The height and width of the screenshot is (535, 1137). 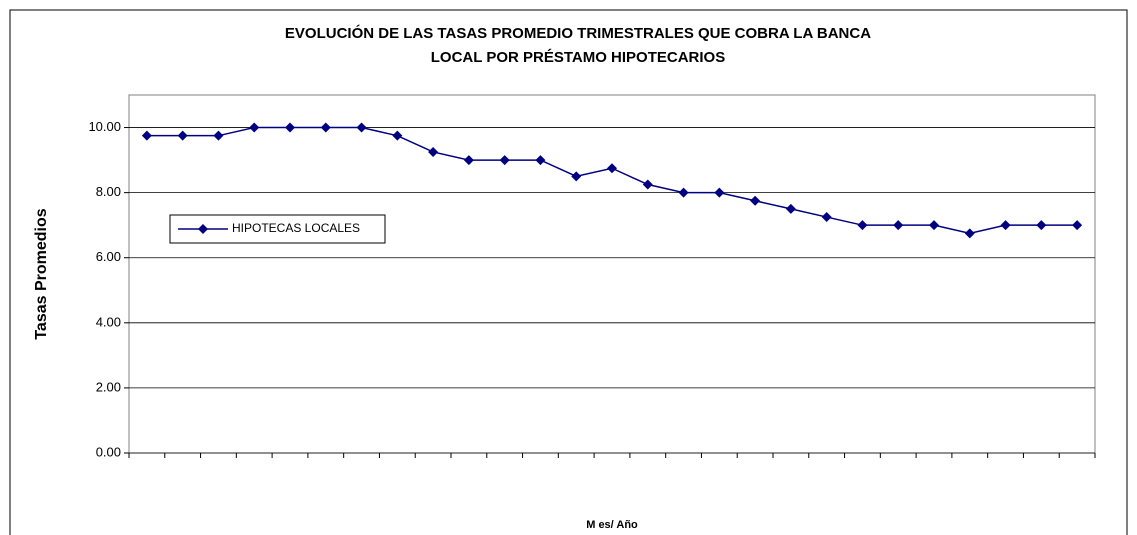 What do you see at coordinates (104, 126) in the screenshot?
I see `y-tick-label: 10.00` at bounding box center [104, 126].